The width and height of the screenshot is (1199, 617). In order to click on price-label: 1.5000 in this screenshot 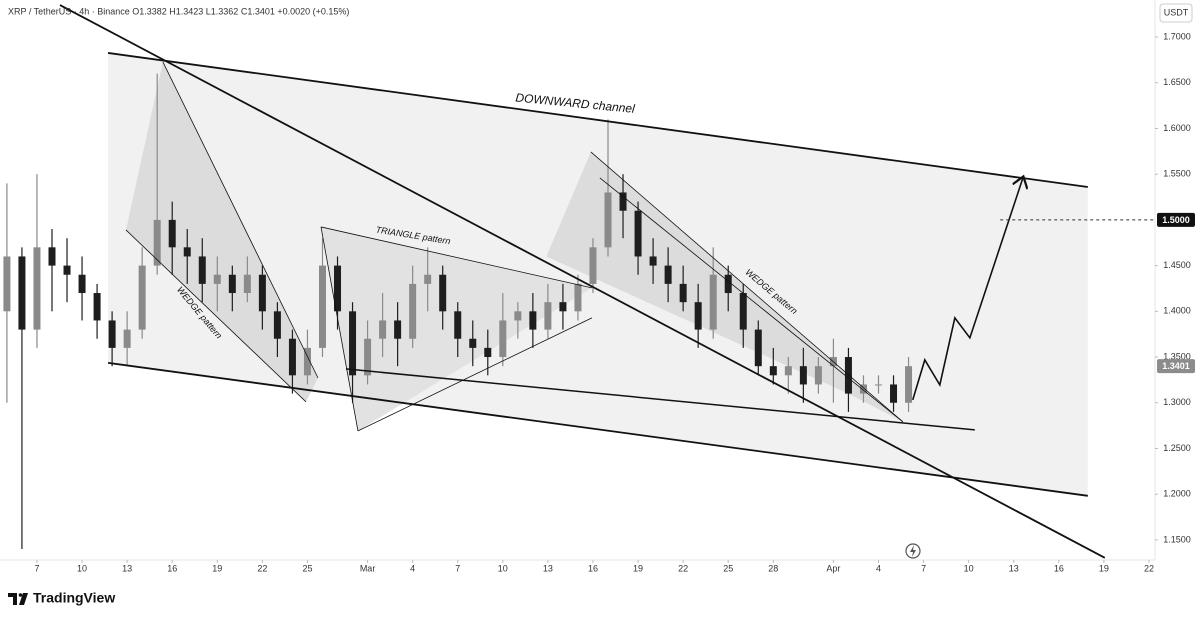, I will do `click(1176, 220)`.